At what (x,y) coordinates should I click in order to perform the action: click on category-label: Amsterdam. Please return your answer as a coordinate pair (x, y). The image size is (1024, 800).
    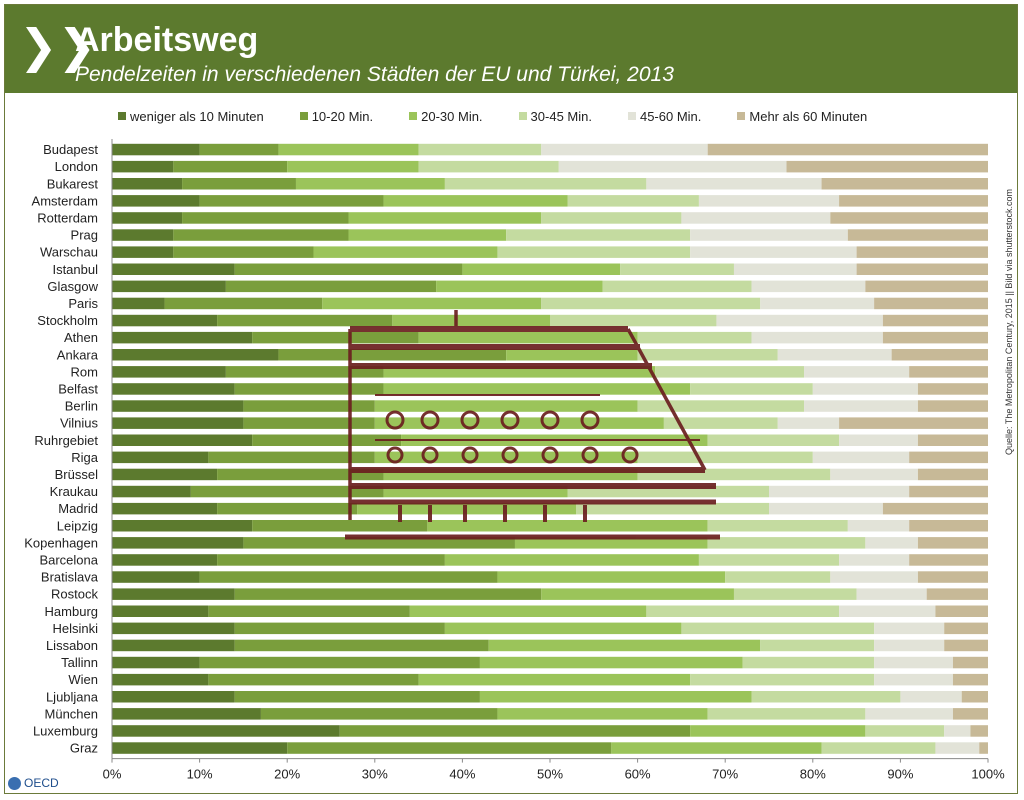
    Looking at the image, I should click on (65, 200).